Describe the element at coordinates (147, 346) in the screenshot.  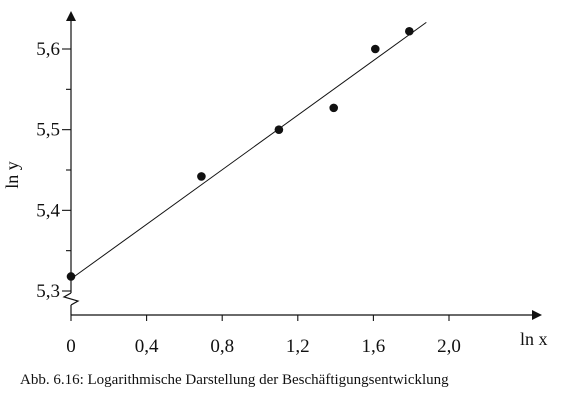
I see `x-tick-label: 0,4` at that location.